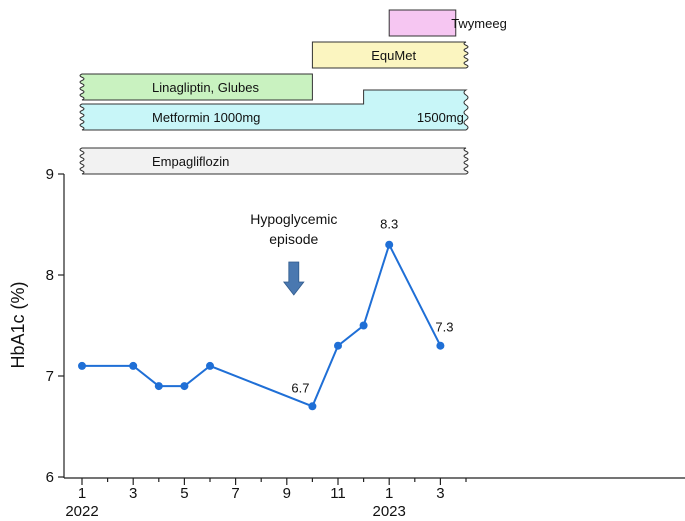 The height and width of the screenshot is (521, 685). I want to click on y-tick-label: 6, so click(50, 477).